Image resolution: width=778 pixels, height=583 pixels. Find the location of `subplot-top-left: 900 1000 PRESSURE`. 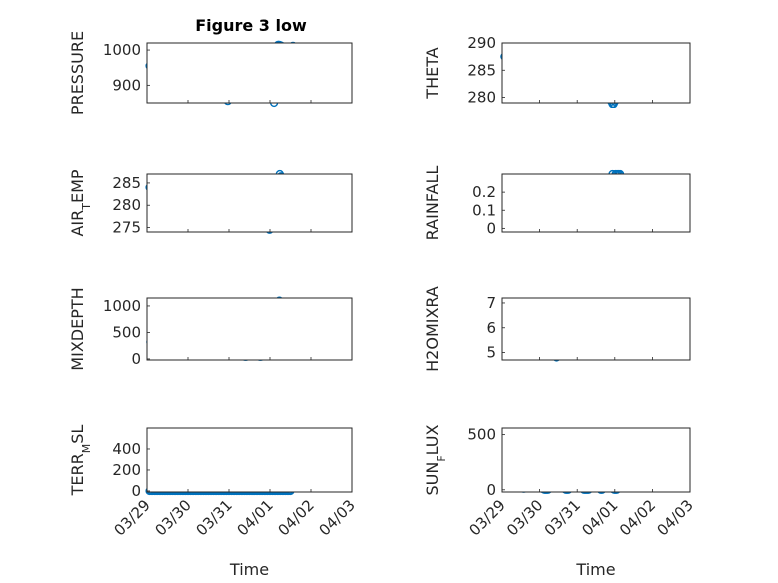

subplot-top-left: 900 1000 PRESSURE is located at coordinates (210, 73).